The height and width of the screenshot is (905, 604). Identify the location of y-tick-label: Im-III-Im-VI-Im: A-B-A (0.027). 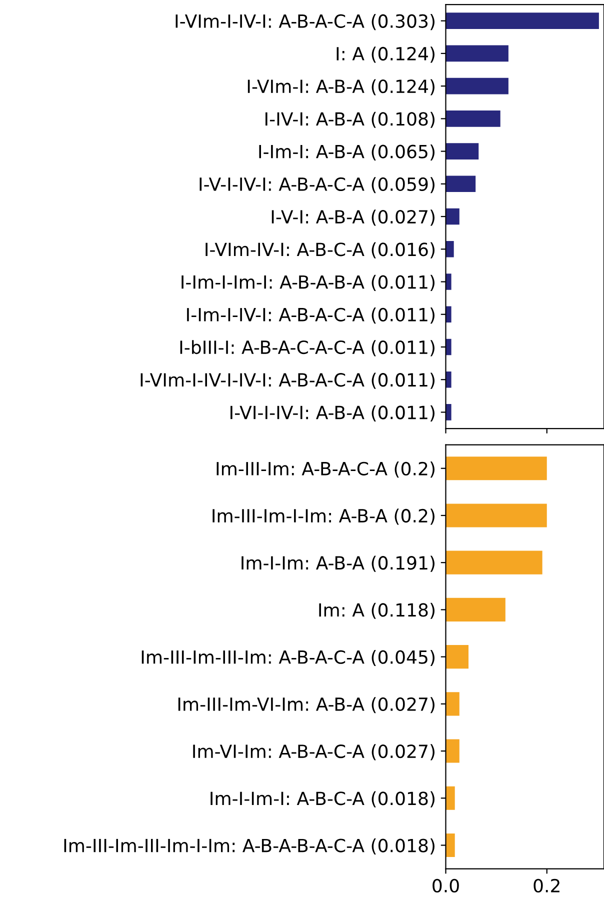
(306, 705).